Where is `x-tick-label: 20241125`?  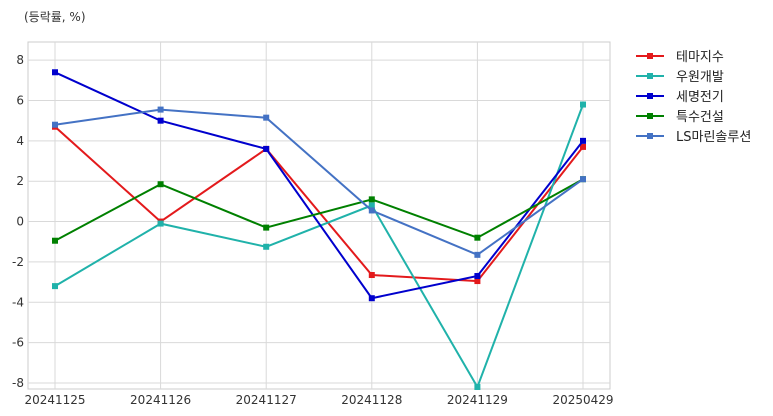 x-tick-label: 20241125 is located at coordinates (54, 400).